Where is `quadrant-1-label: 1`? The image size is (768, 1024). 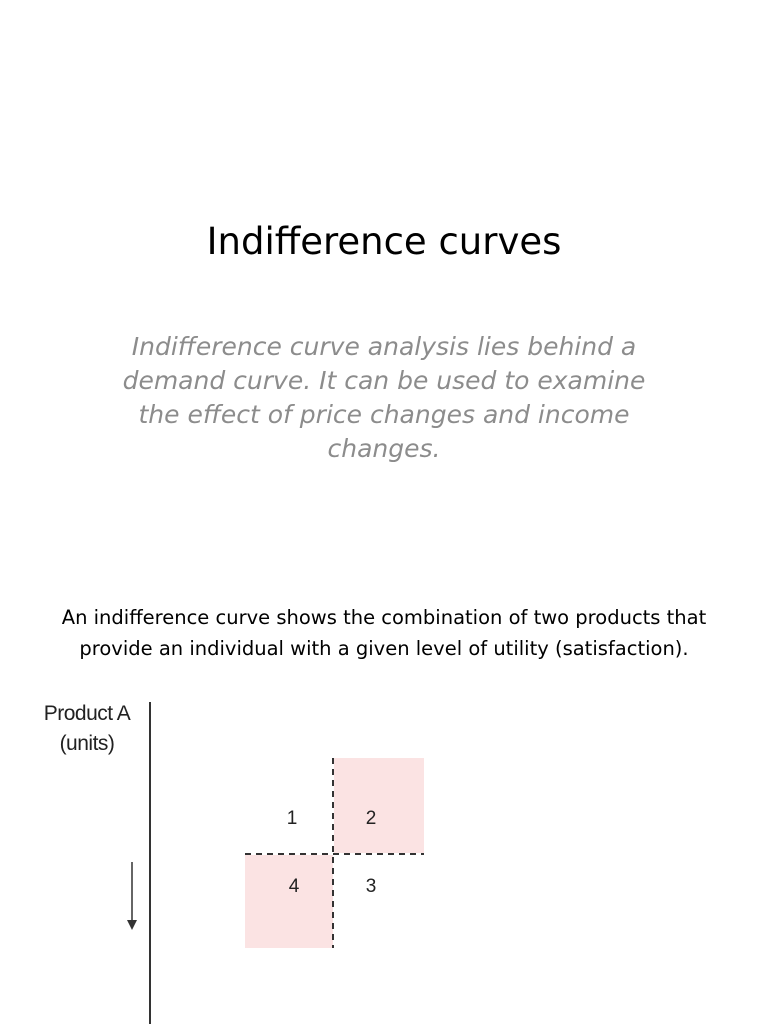
quadrant-1-label: 1 is located at coordinates (292, 818).